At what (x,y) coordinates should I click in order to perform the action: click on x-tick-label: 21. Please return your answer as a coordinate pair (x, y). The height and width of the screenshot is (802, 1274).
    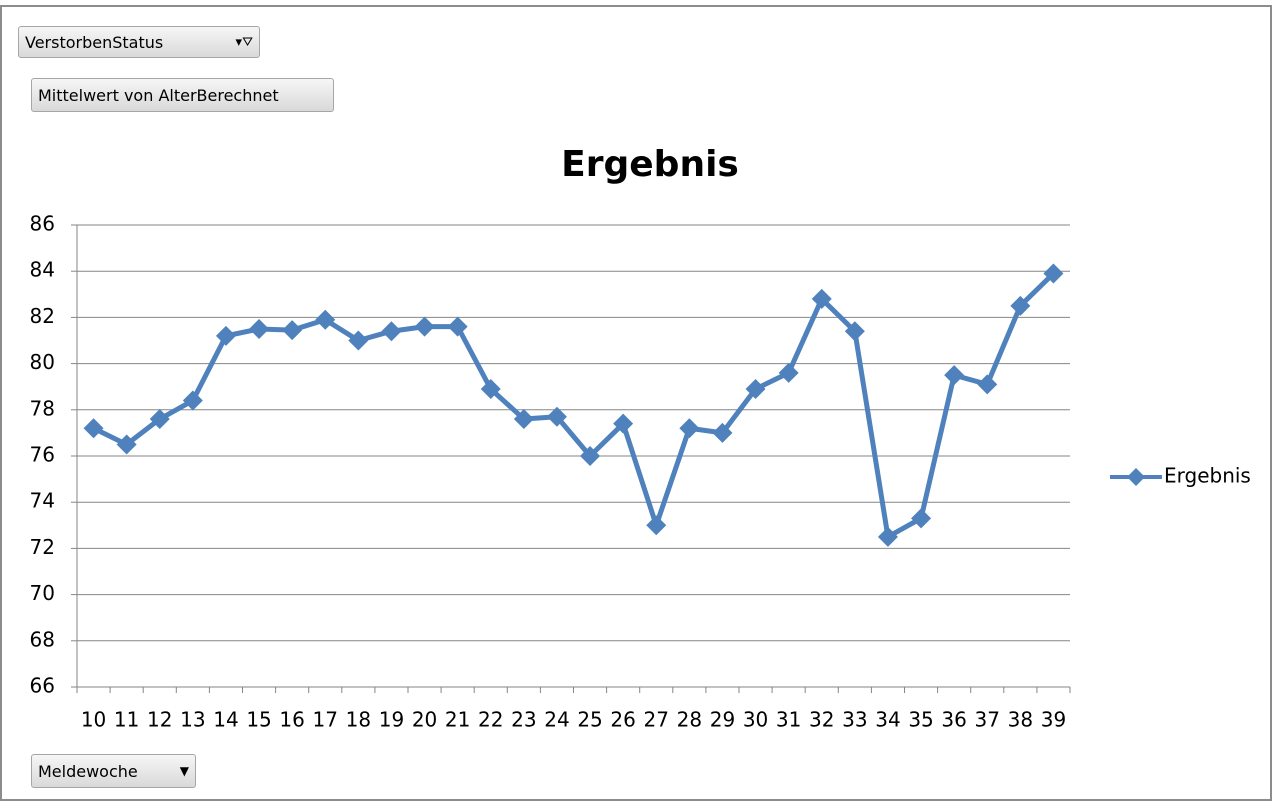
    Looking at the image, I should click on (457, 720).